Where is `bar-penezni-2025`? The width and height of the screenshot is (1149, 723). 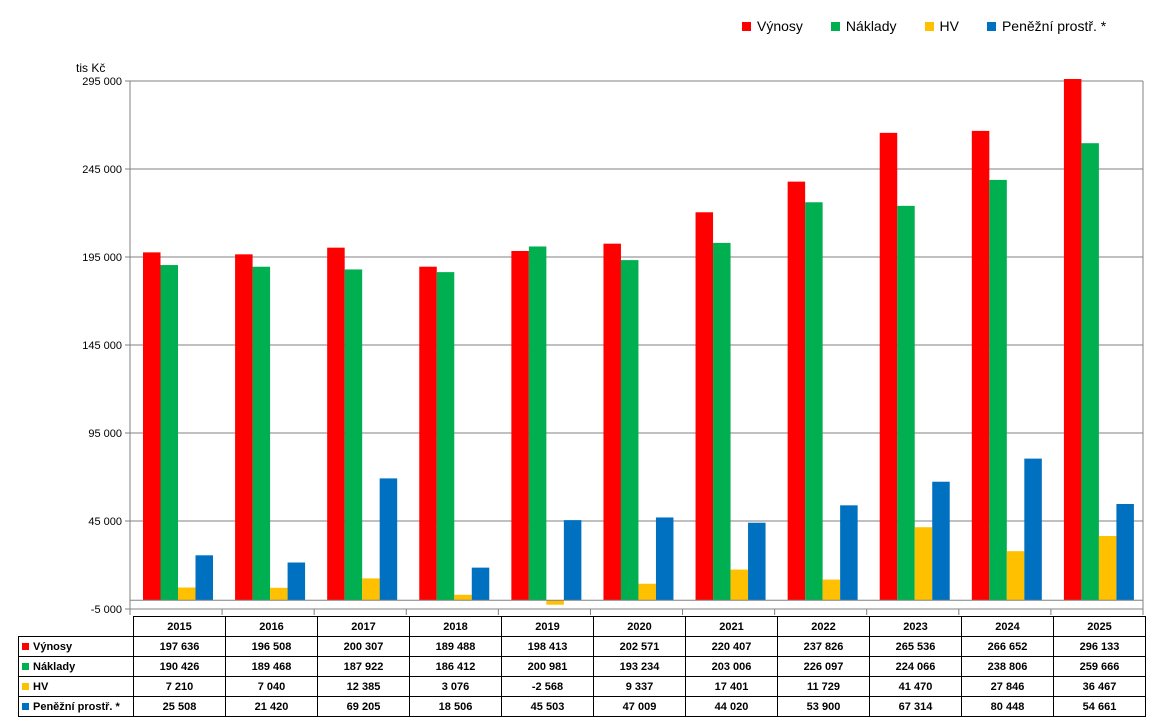
bar-penezni-2025 is located at coordinates (1125, 552).